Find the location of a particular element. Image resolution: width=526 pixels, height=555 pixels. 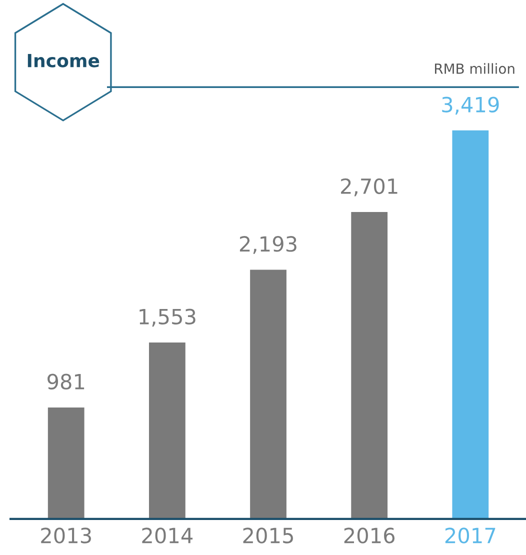

x-tick-label: 2016 is located at coordinates (369, 536).